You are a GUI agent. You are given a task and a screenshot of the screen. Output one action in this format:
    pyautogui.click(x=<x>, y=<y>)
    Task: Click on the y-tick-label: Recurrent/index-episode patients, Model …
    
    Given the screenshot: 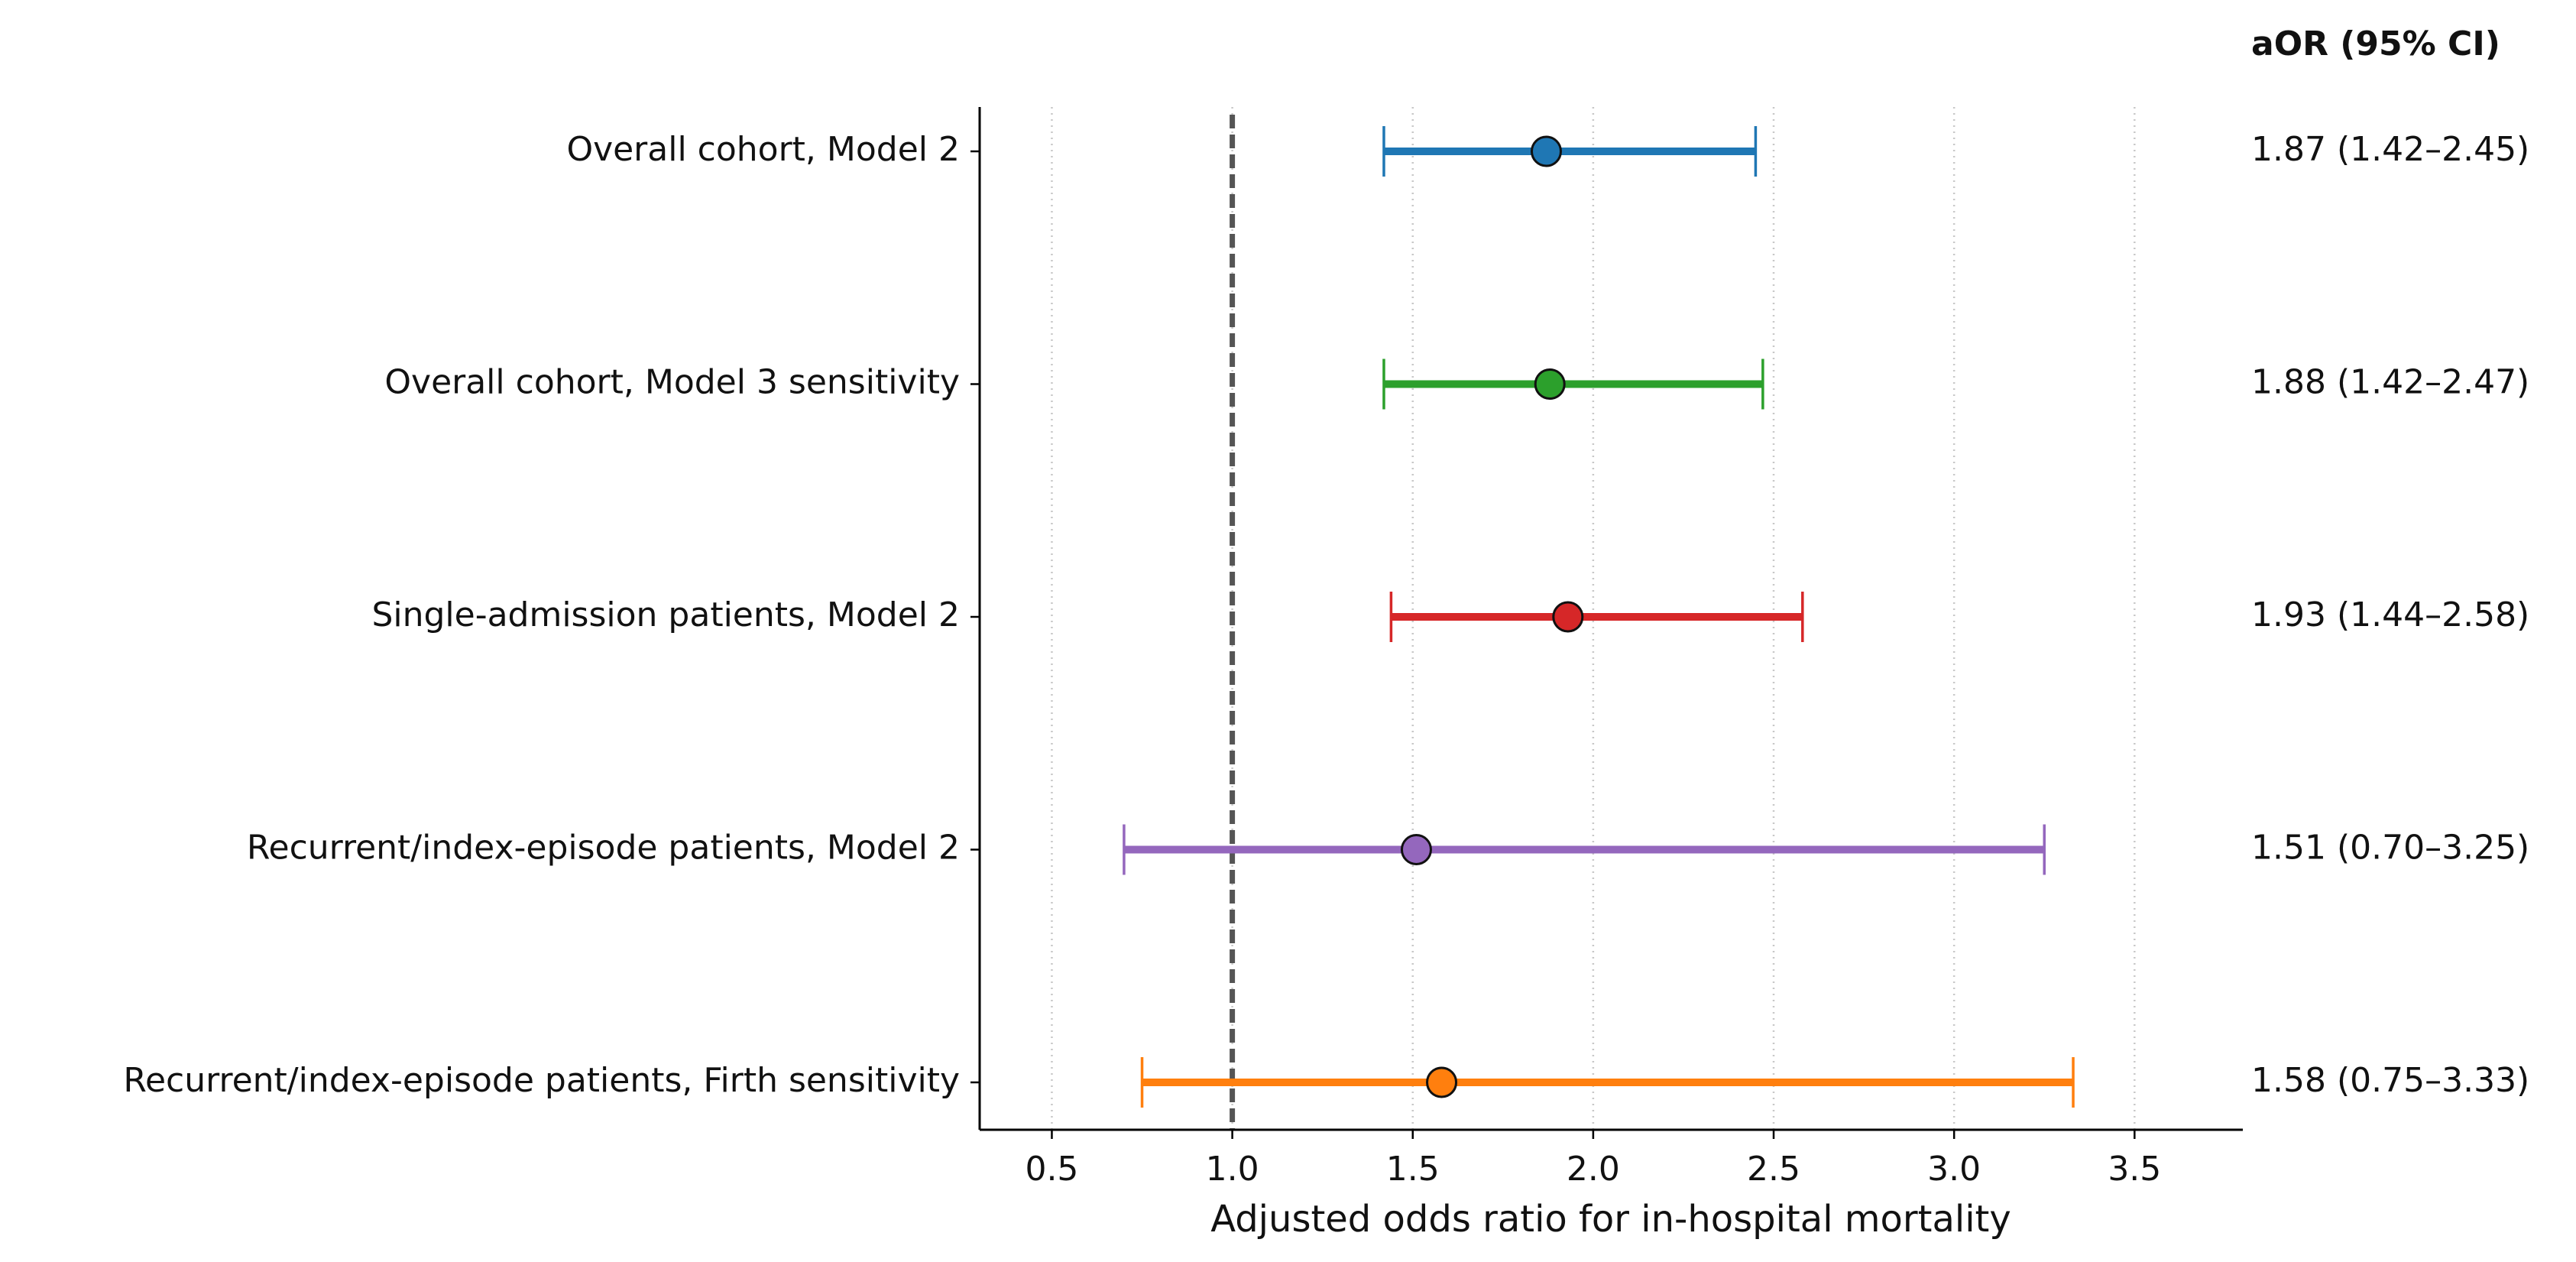 What is the action you would take?
    pyautogui.click(x=603, y=848)
    